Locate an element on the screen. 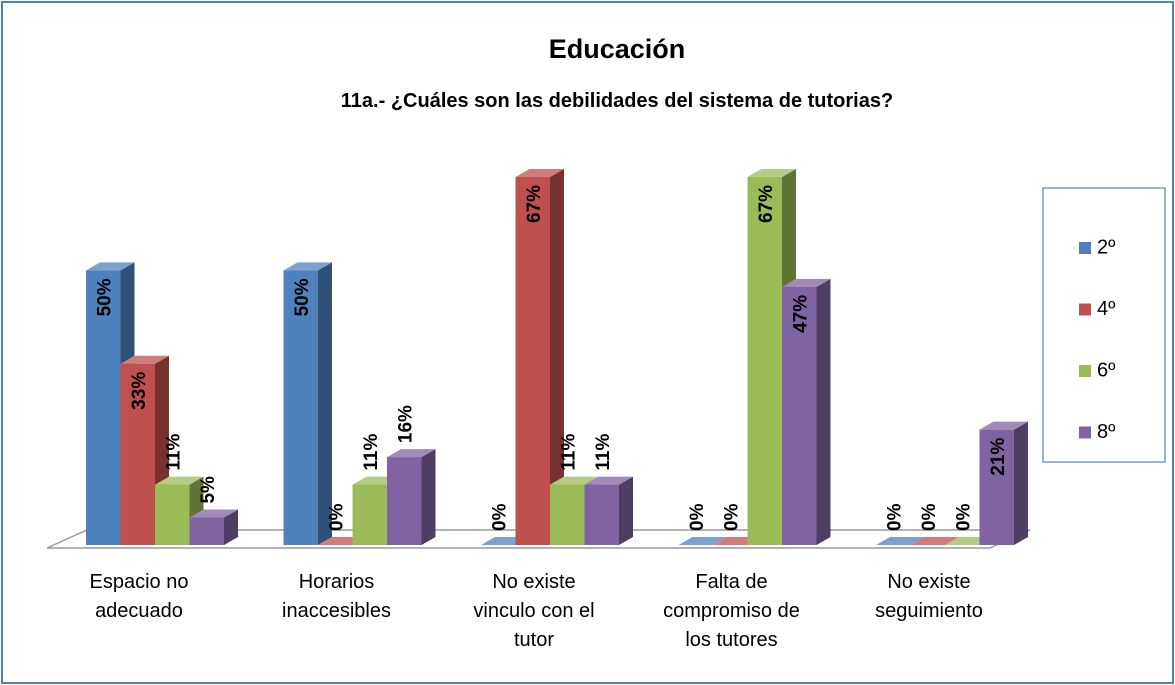  legend-label: 8º is located at coordinates (1106, 432).